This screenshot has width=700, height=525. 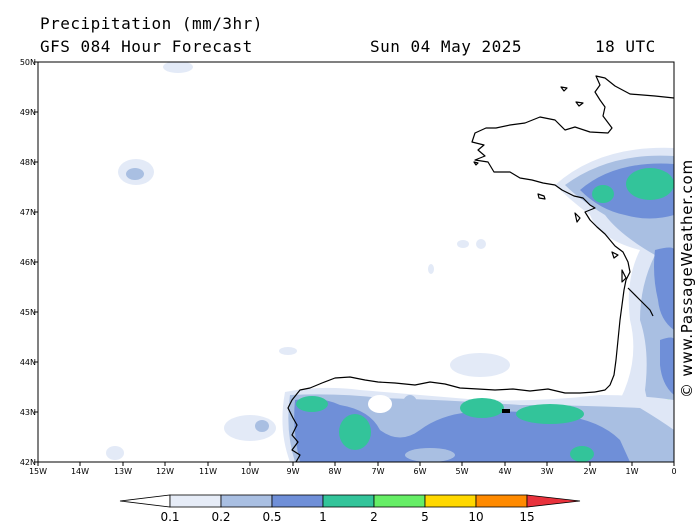 I want to click on bilbao-marker, so click(x=506, y=411).